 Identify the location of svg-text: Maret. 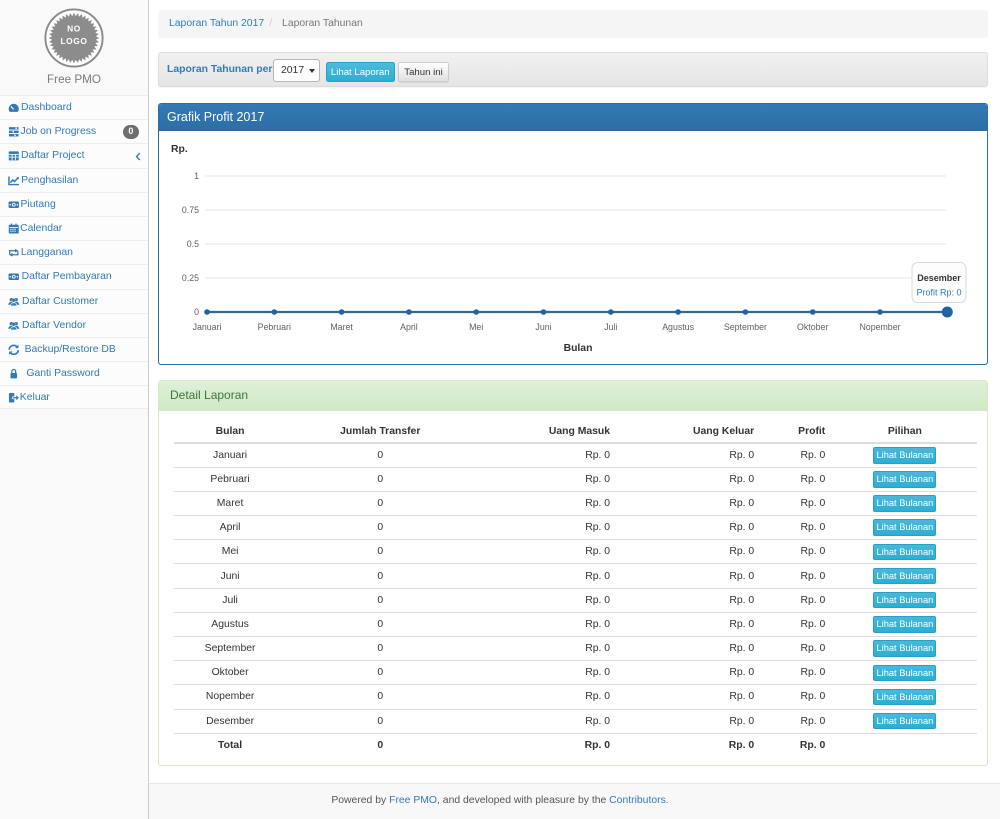
(341, 327).